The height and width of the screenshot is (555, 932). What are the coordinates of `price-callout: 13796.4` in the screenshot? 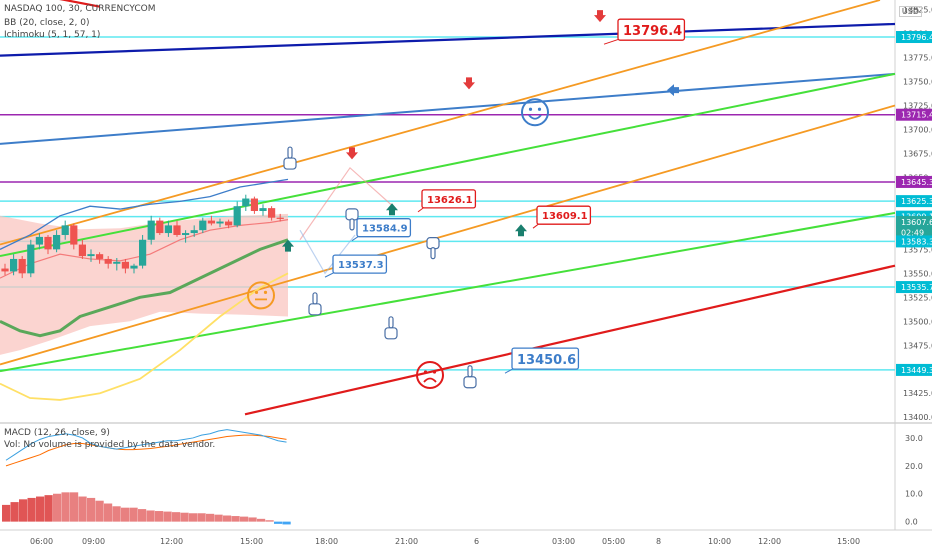 It's located at (644, 31).